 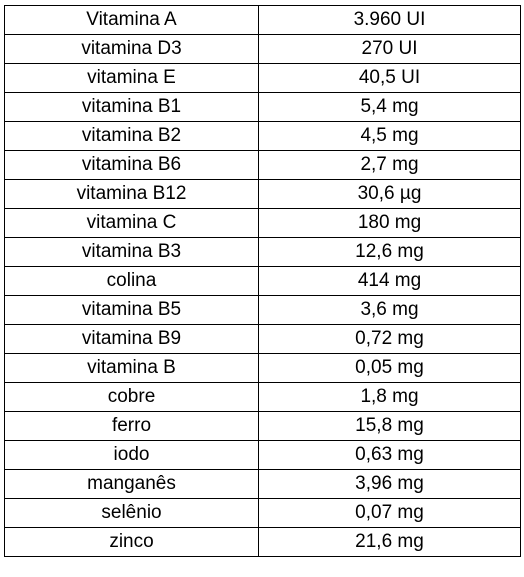 I want to click on nutrient-amount-cell: 180 mg, so click(x=389, y=223).